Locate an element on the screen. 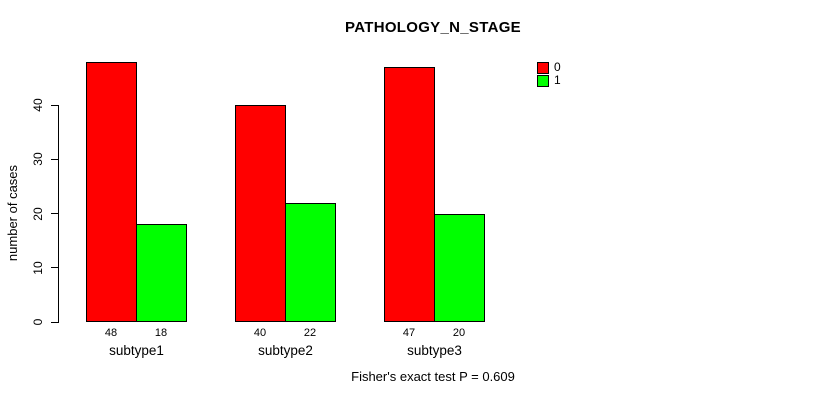 The image size is (840, 400). y-axis-line is located at coordinates (58, 214).